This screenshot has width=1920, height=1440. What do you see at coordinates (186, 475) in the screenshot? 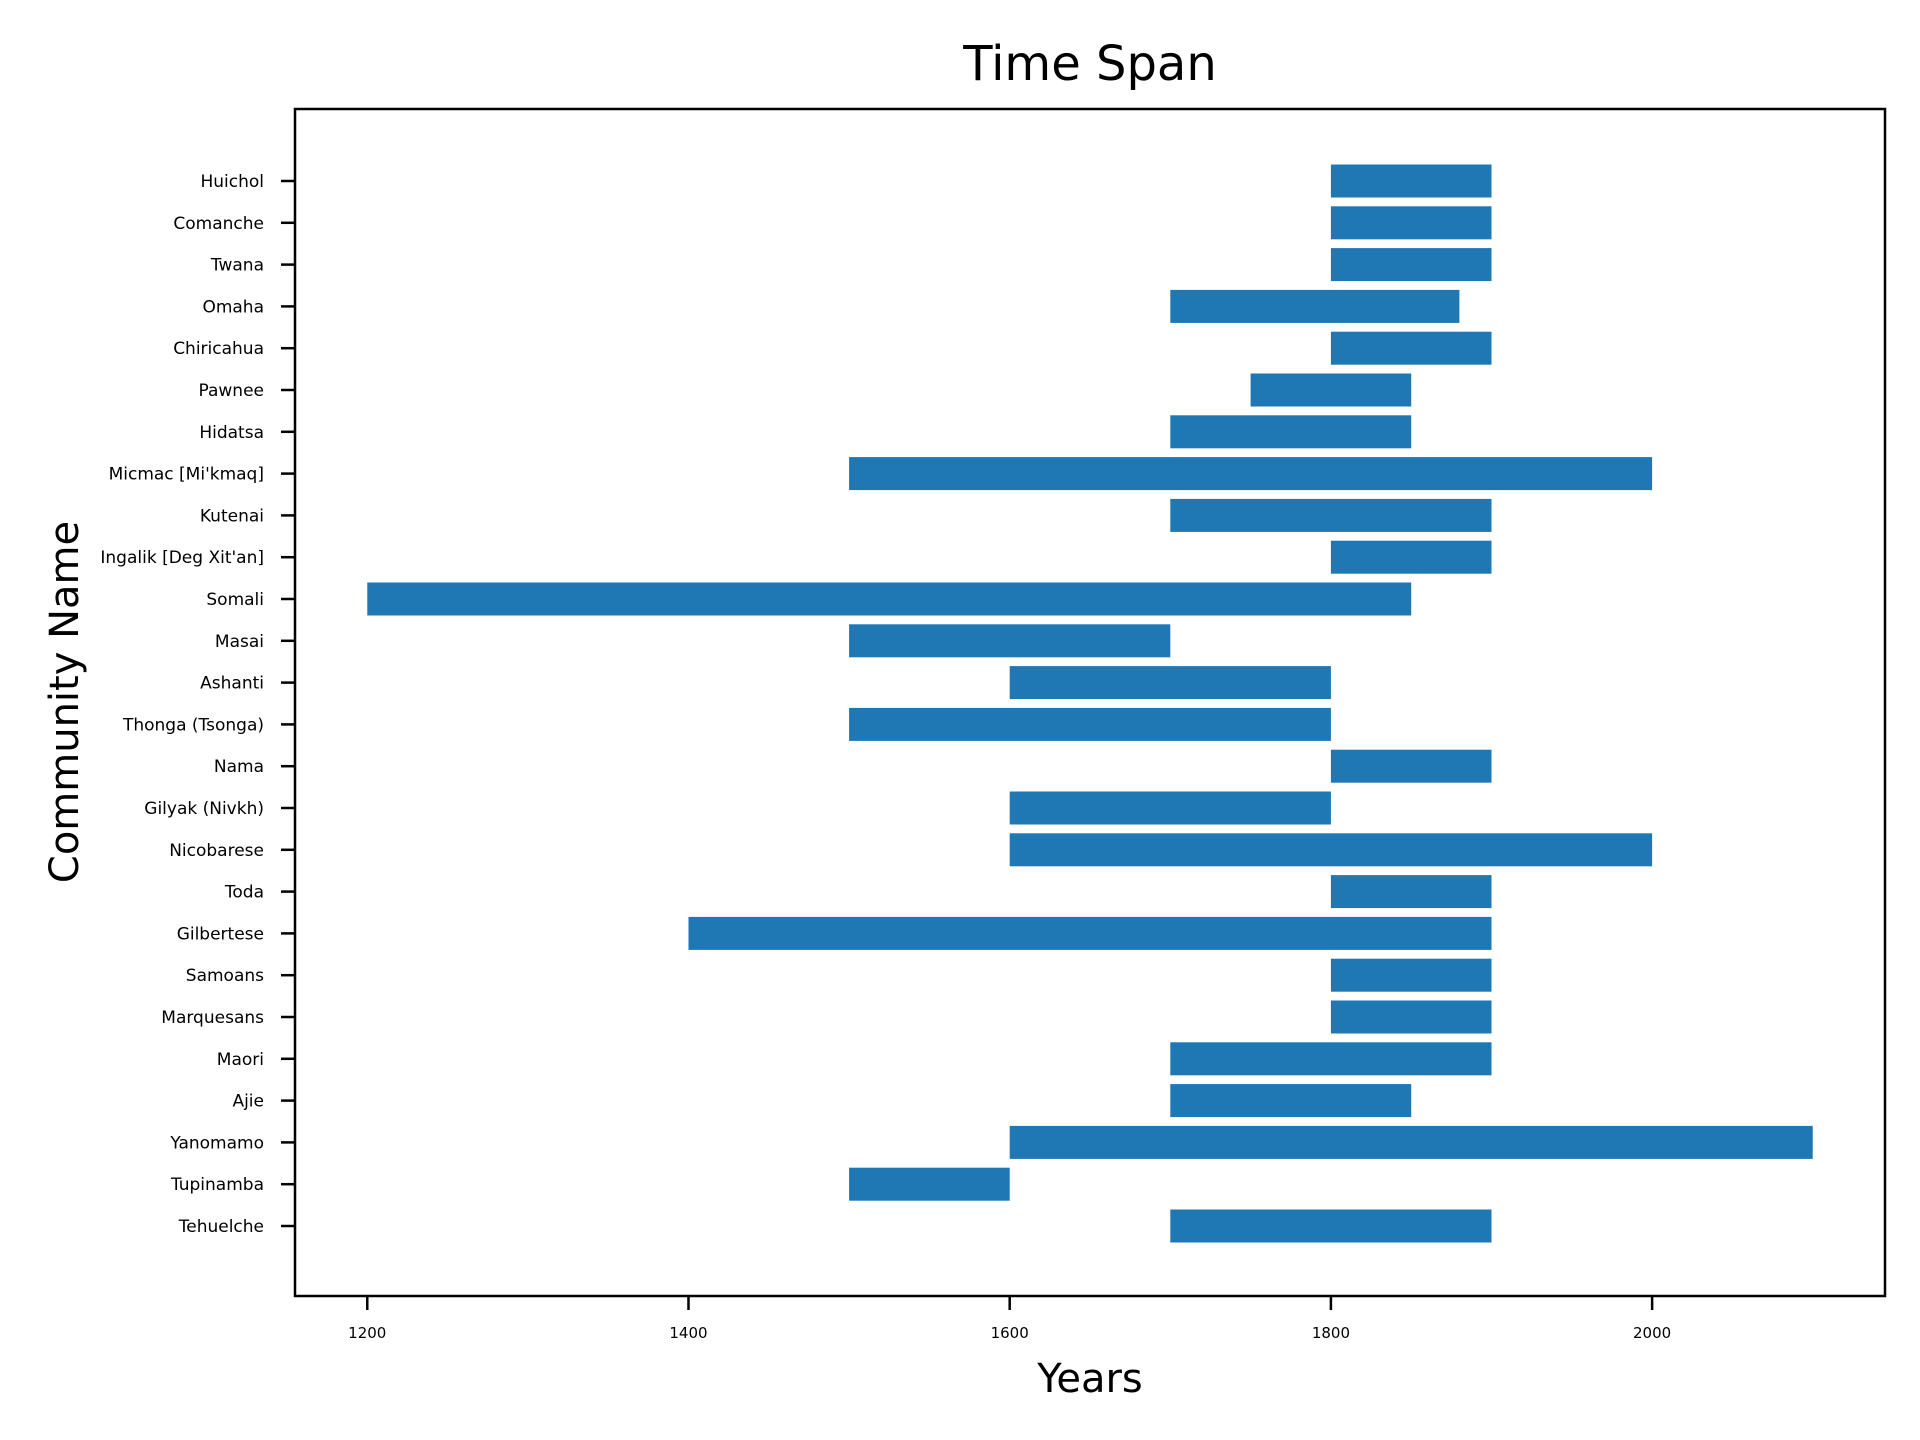
I see `y-tick-label-18: Micmac [Mi'kmaq]` at bounding box center [186, 475].